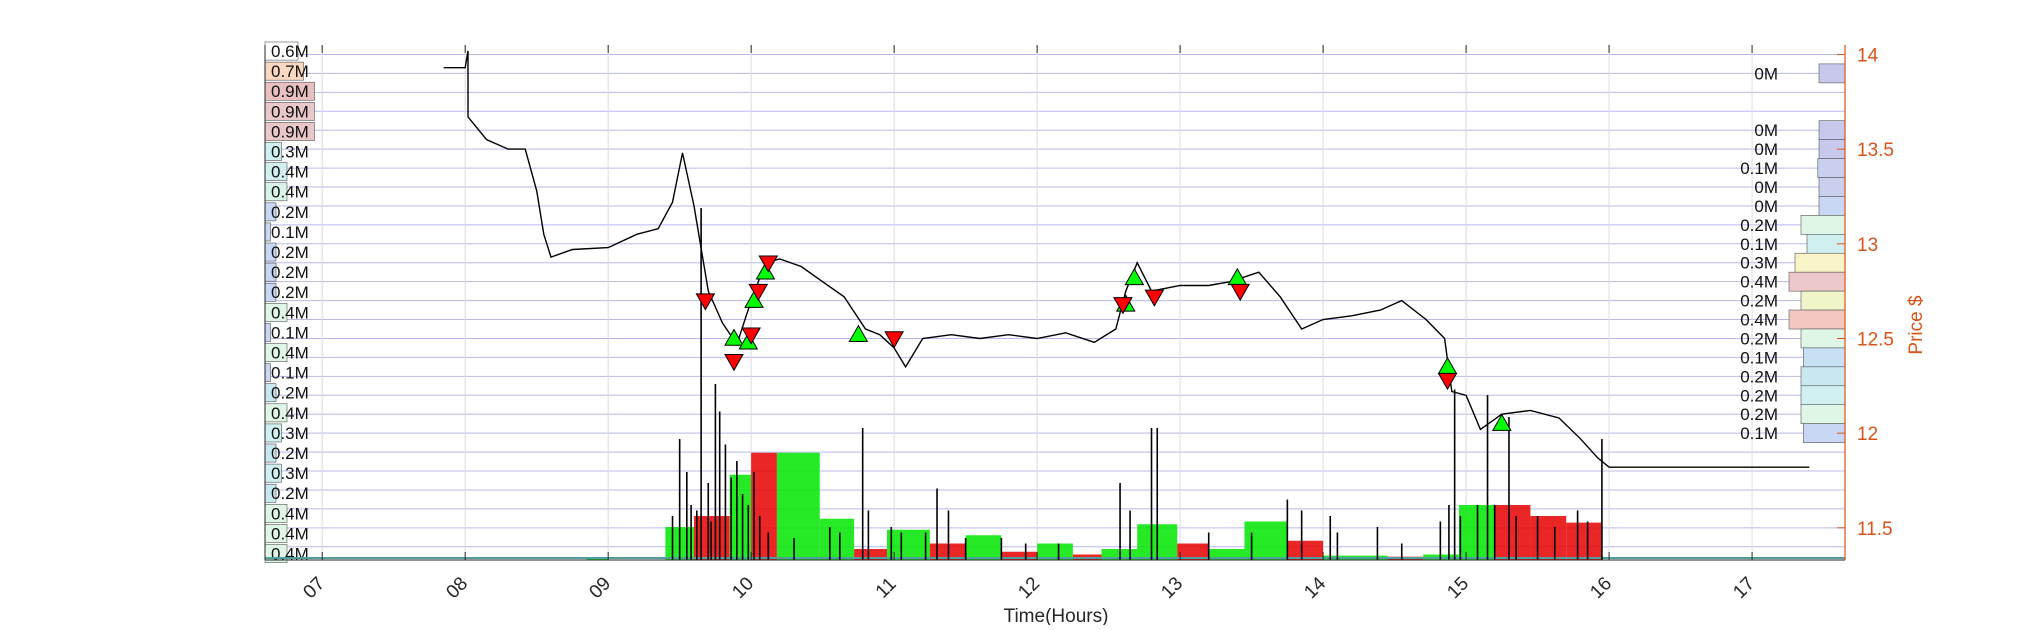 This screenshot has width=2031, height=630. I want to click on x-tick-label: 16, so click(1601, 588).